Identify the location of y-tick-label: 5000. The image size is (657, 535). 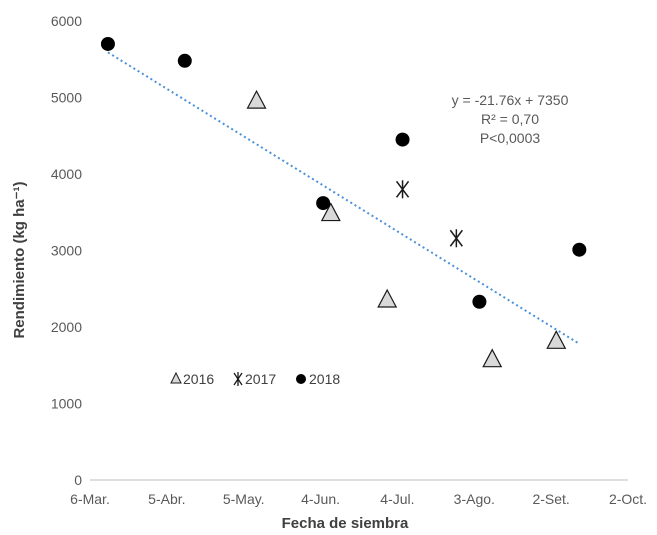
(66, 98).